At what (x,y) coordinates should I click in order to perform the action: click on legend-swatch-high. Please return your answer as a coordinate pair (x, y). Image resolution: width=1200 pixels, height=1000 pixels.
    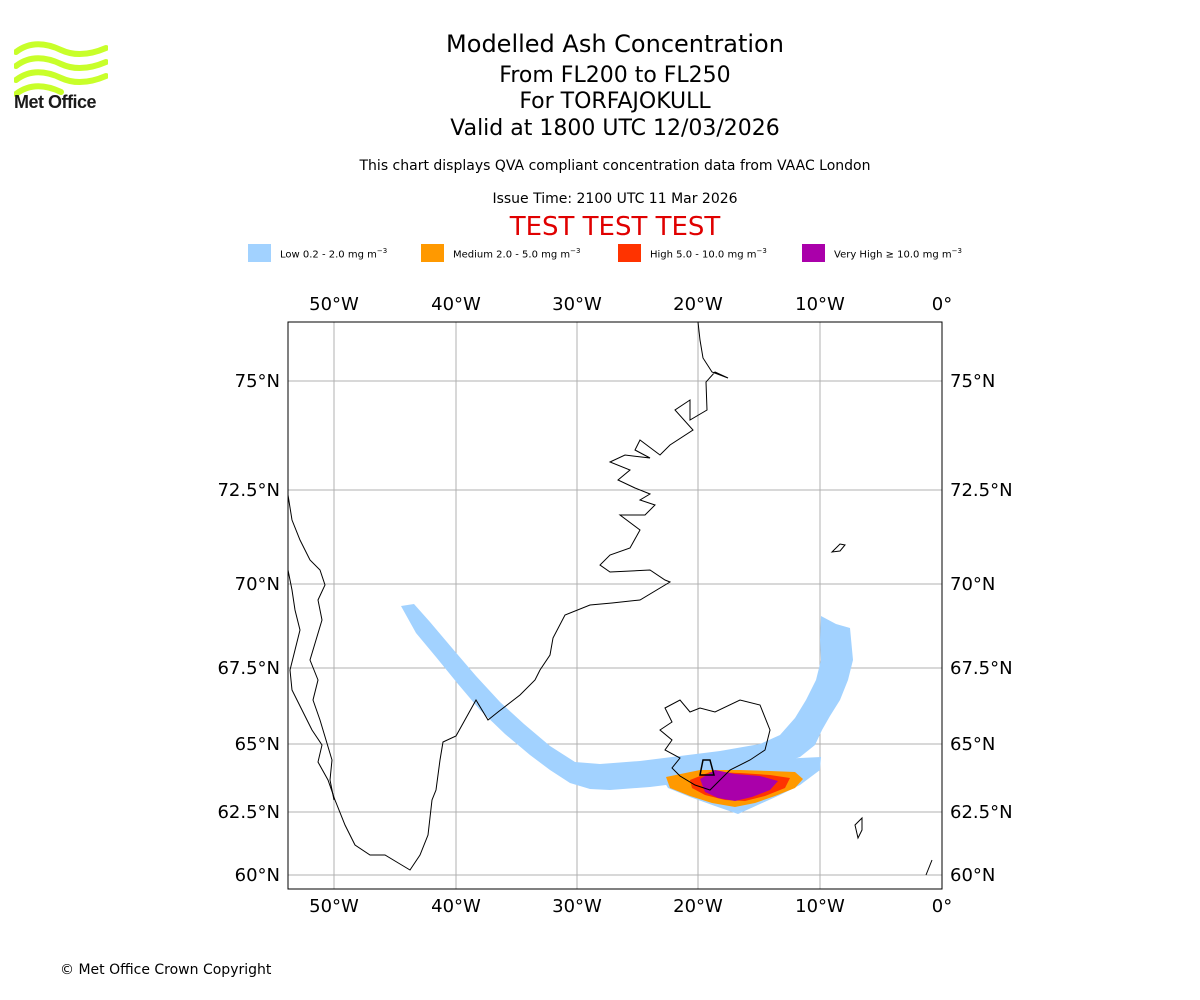
    Looking at the image, I should click on (629, 253).